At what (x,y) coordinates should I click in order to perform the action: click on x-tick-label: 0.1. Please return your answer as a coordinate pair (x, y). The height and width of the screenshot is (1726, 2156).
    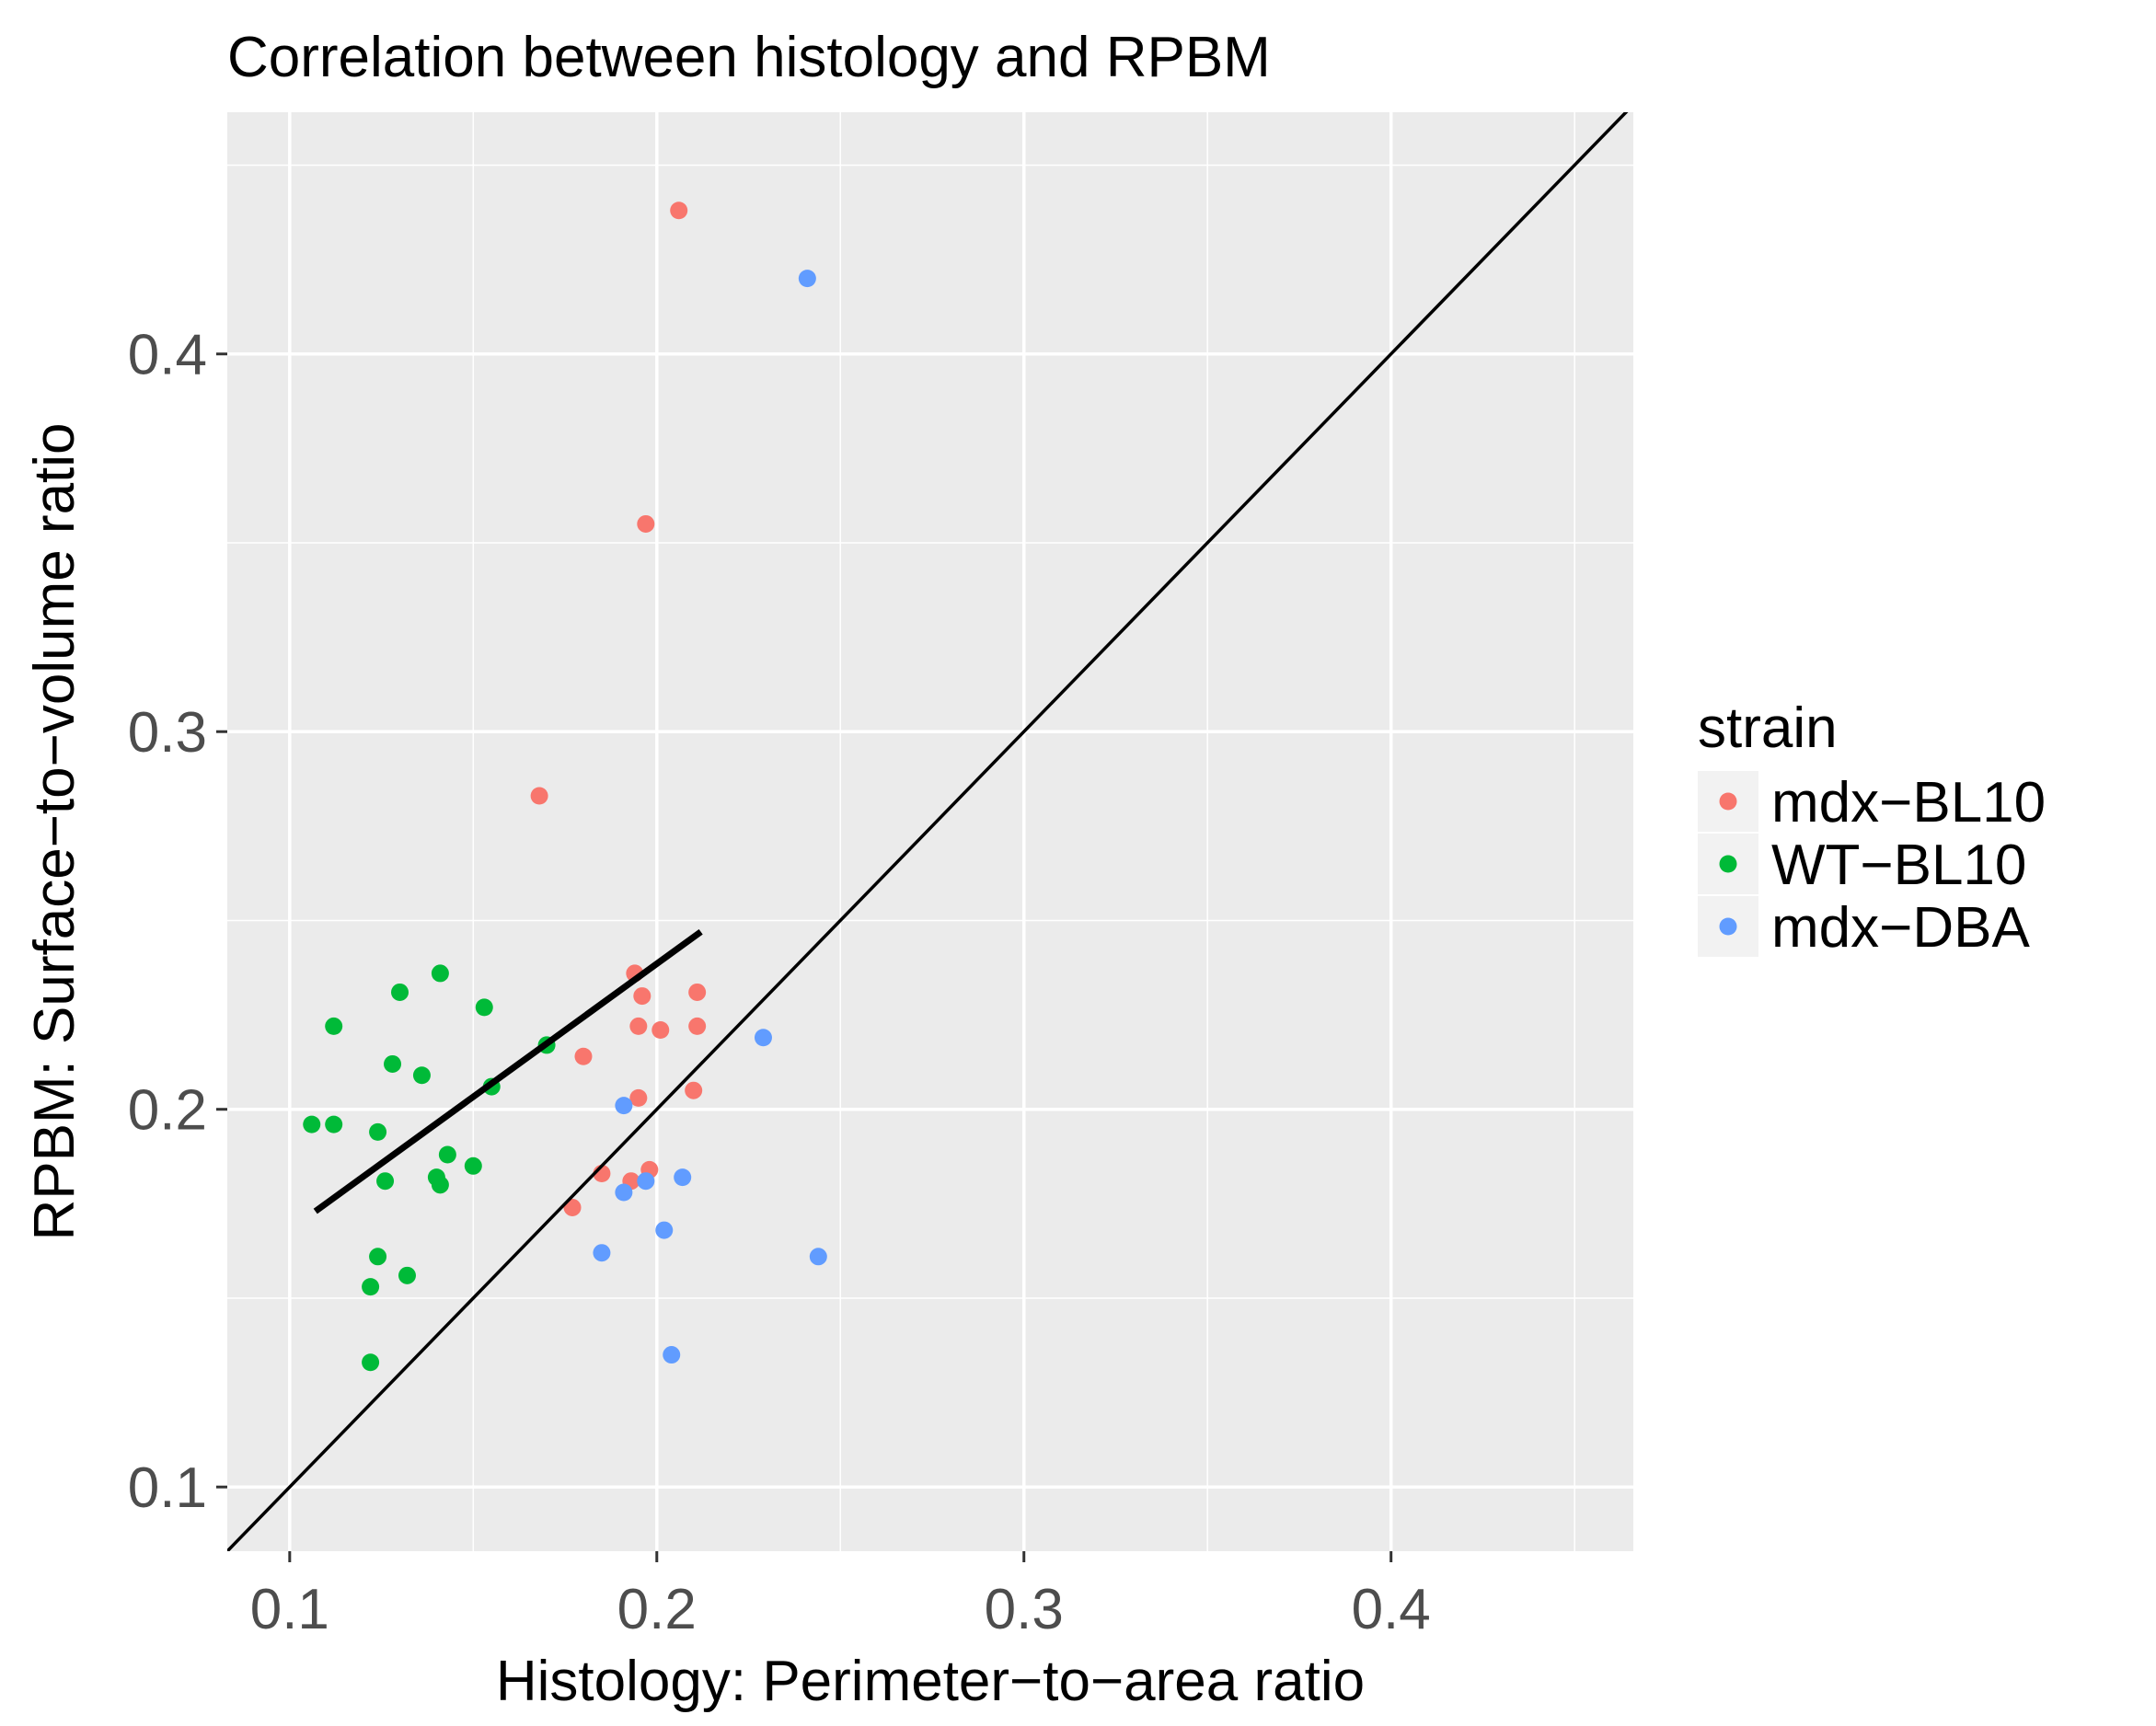
    Looking at the image, I should click on (289, 1609).